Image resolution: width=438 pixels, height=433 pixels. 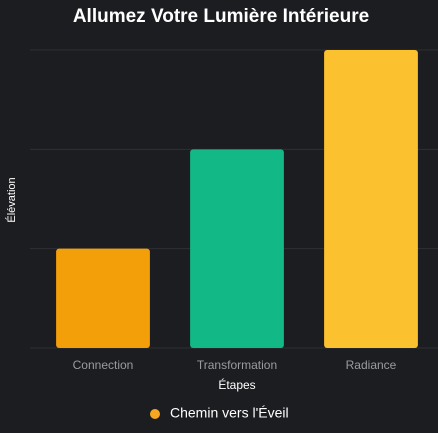 What do you see at coordinates (221, 16) in the screenshot?
I see `chart-title: Allumez Votre Lumière Intérieure` at bounding box center [221, 16].